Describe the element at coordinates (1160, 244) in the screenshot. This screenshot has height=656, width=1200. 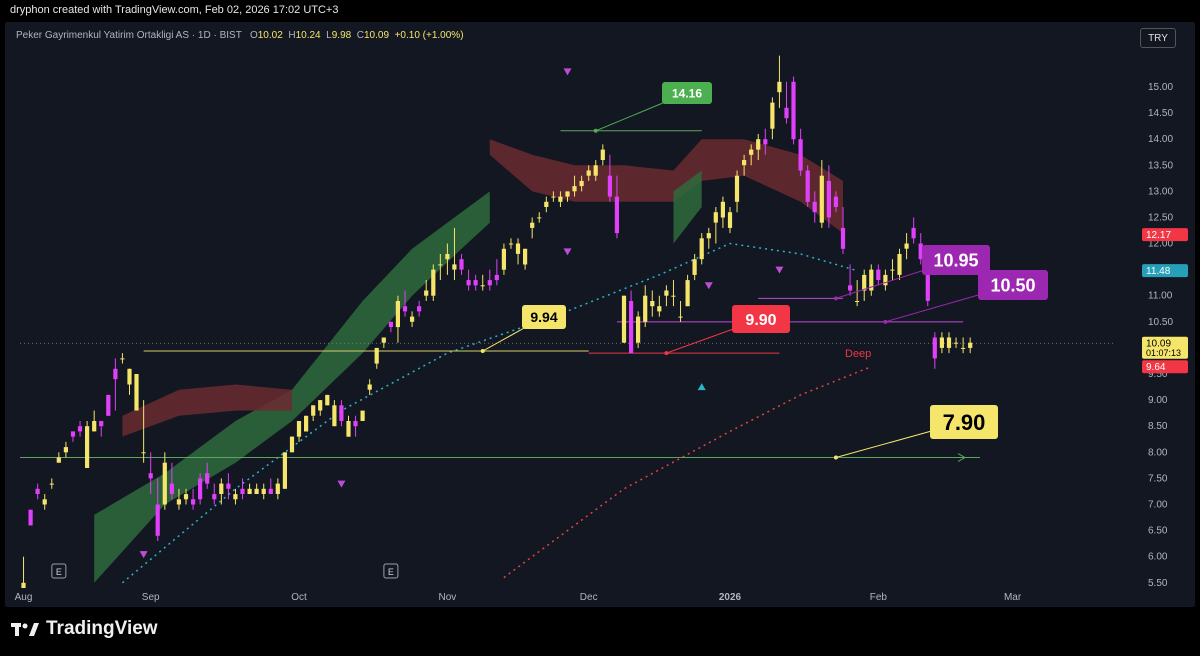
I see `price-tick-label: 12.00` at that location.